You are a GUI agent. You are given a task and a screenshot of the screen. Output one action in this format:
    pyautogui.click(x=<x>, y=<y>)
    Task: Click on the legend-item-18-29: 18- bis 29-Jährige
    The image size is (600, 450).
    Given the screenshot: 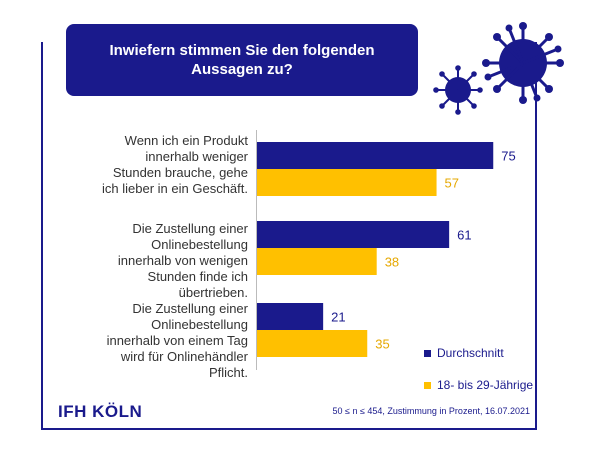 What is the action you would take?
    pyautogui.click(x=478, y=385)
    